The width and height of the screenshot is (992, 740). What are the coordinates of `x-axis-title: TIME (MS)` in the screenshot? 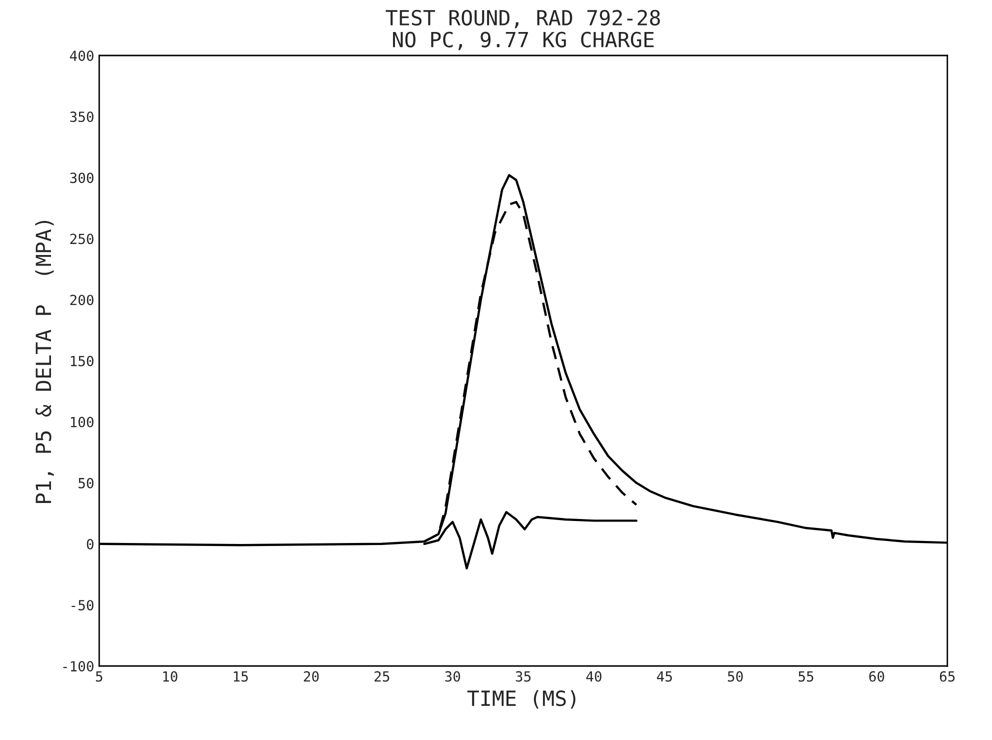 It's located at (521, 699).